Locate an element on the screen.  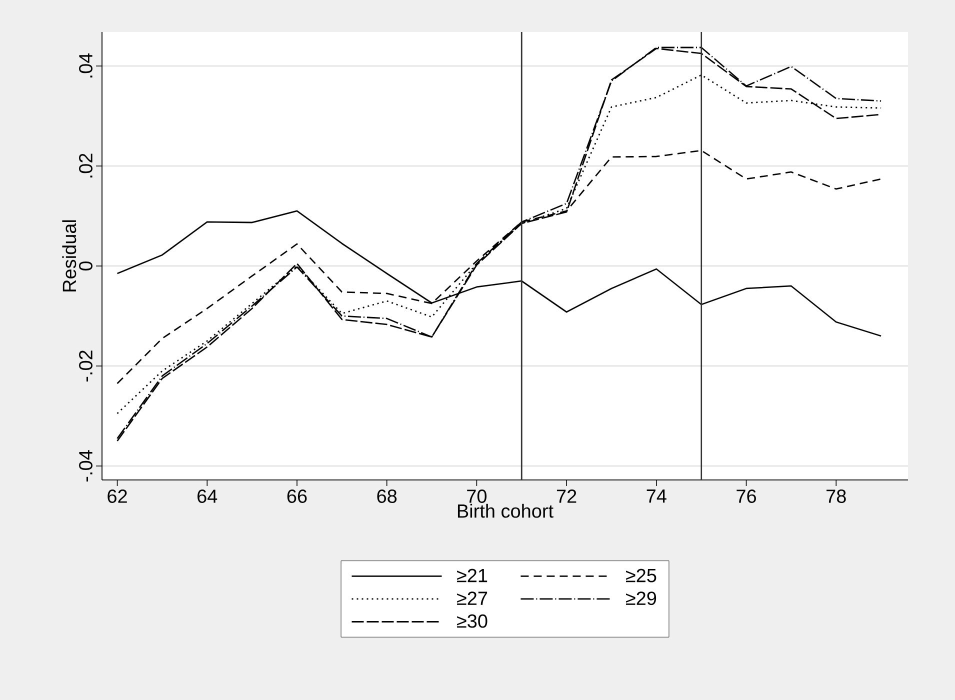
y-tick-label: 0 is located at coordinates (85, 266).